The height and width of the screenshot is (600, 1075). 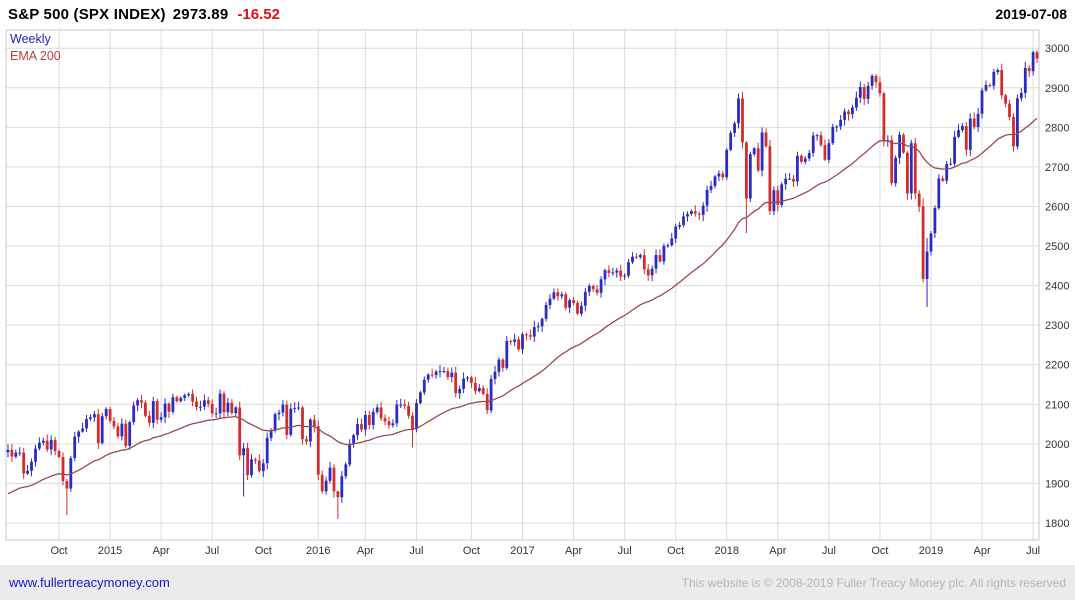 I want to click on x-axis-label: 2015, so click(x=110, y=551).